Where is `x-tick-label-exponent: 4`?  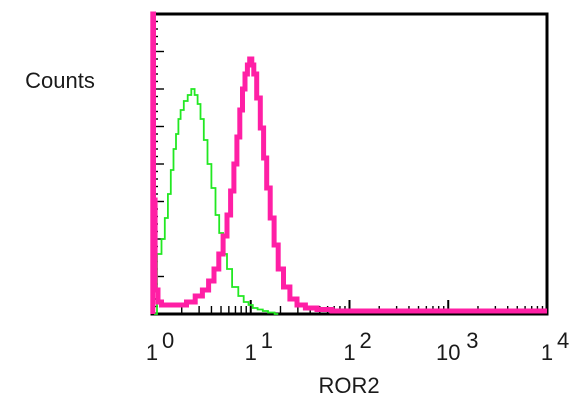
x-tick-label-exponent: 4 is located at coordinates (563, 340).